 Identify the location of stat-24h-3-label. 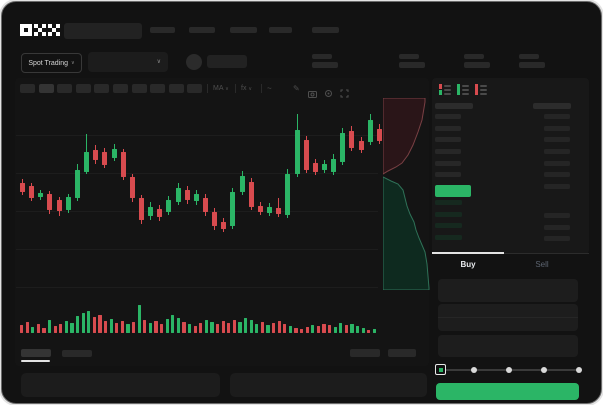
(474, 56).